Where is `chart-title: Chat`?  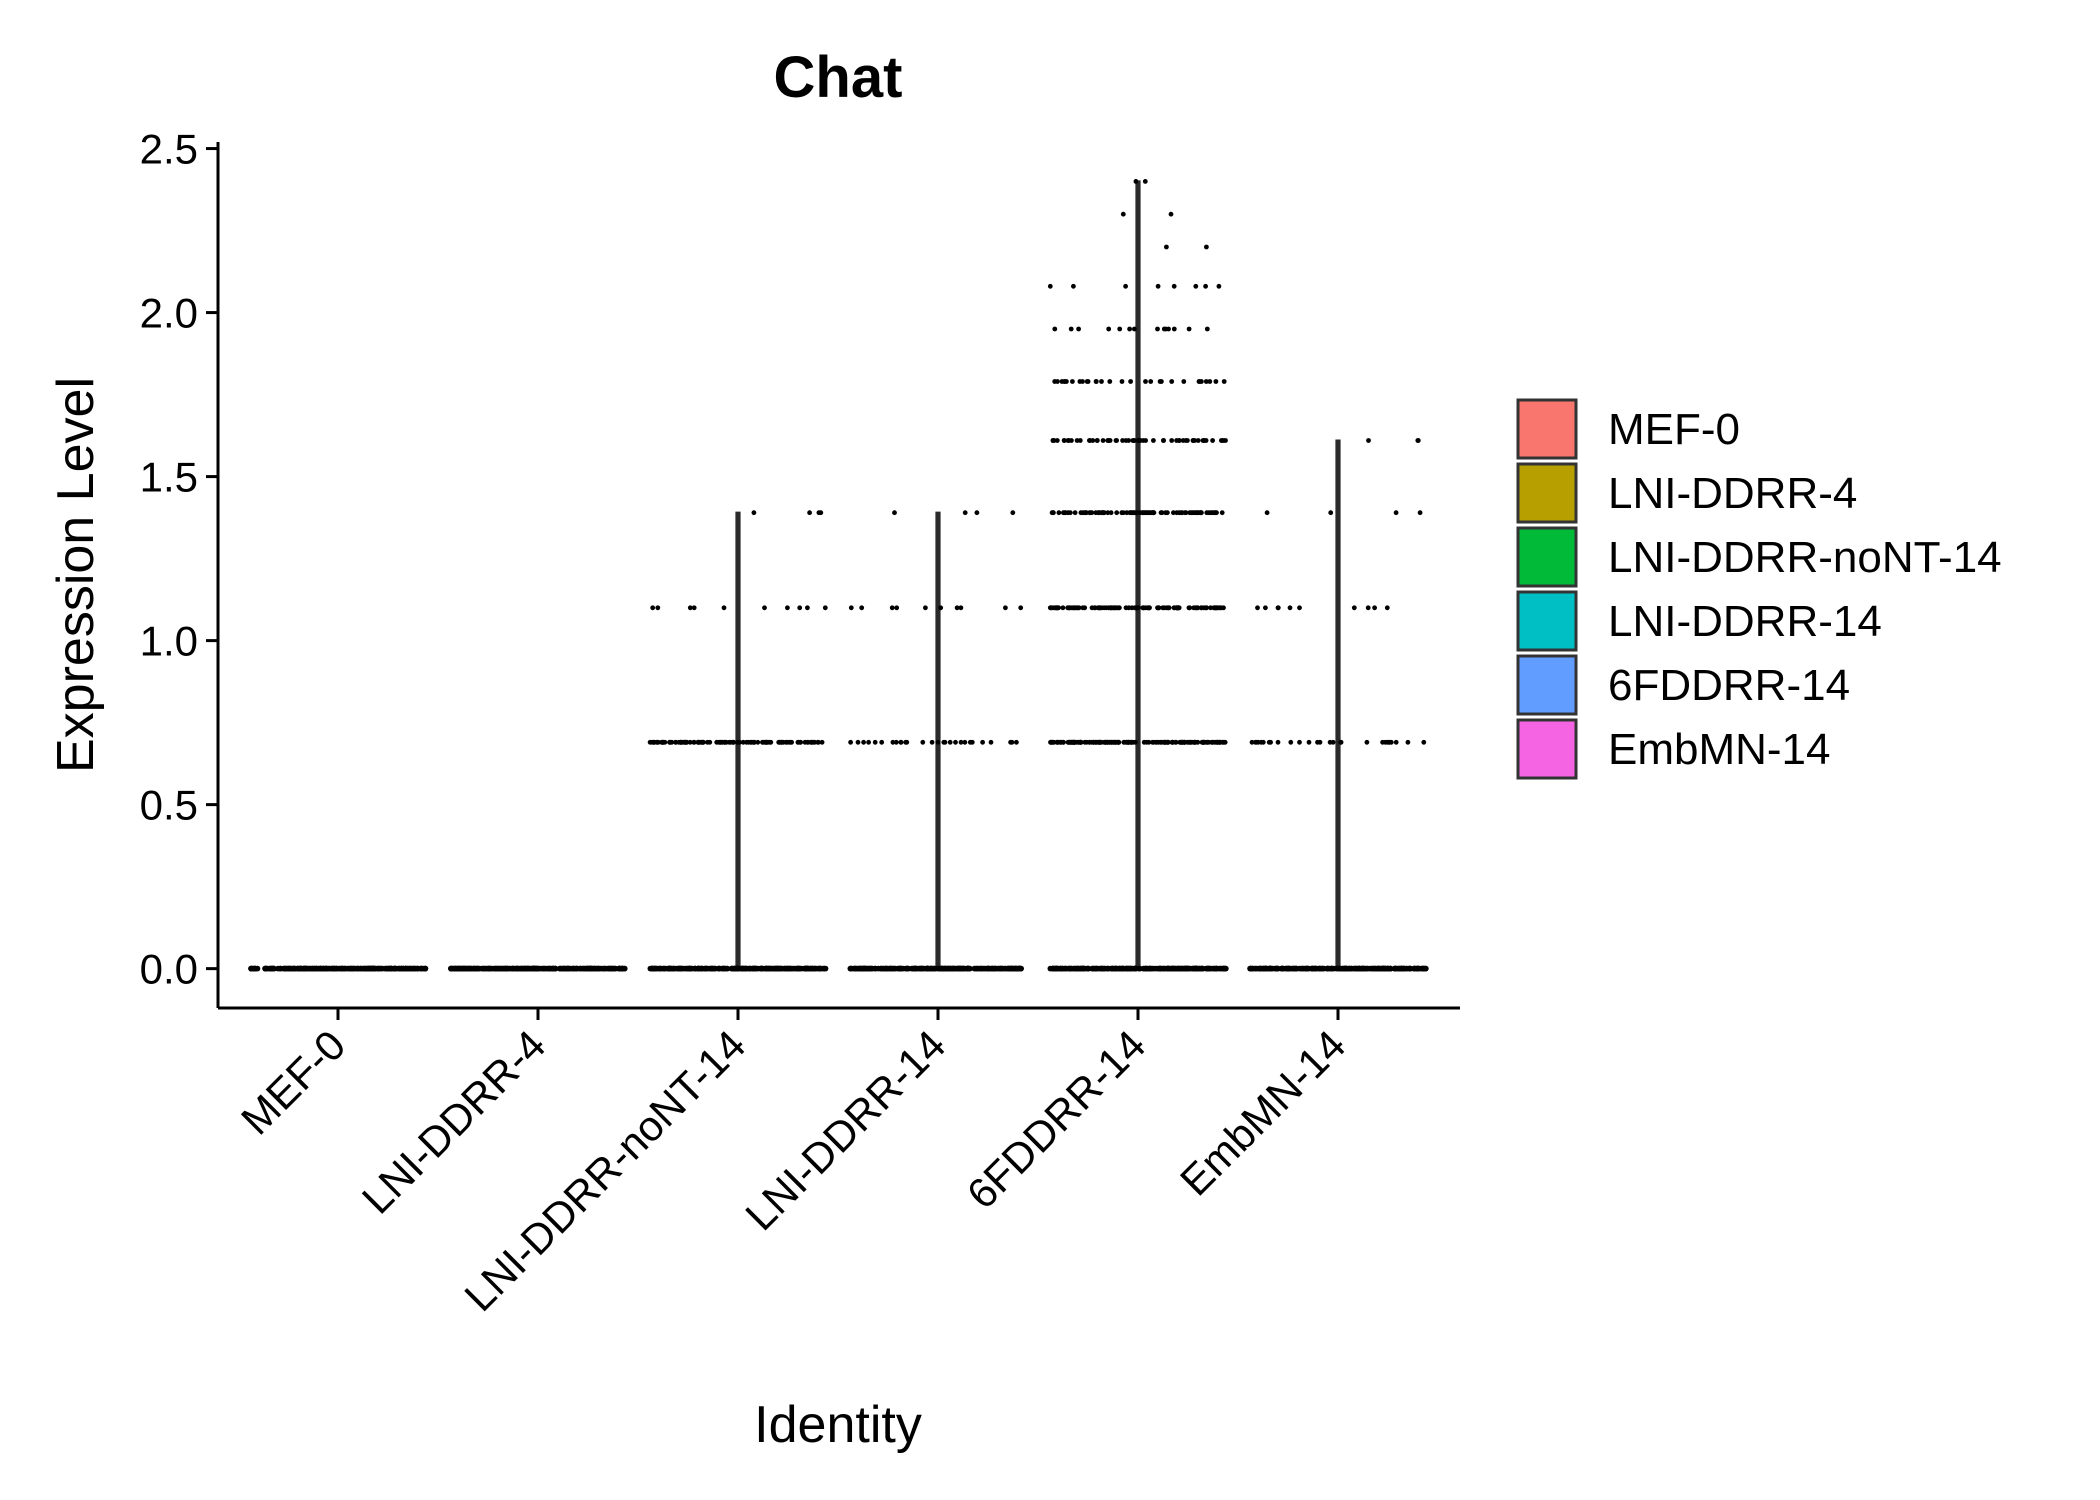 chart-title: Chat is located at coordinates (838, 77).